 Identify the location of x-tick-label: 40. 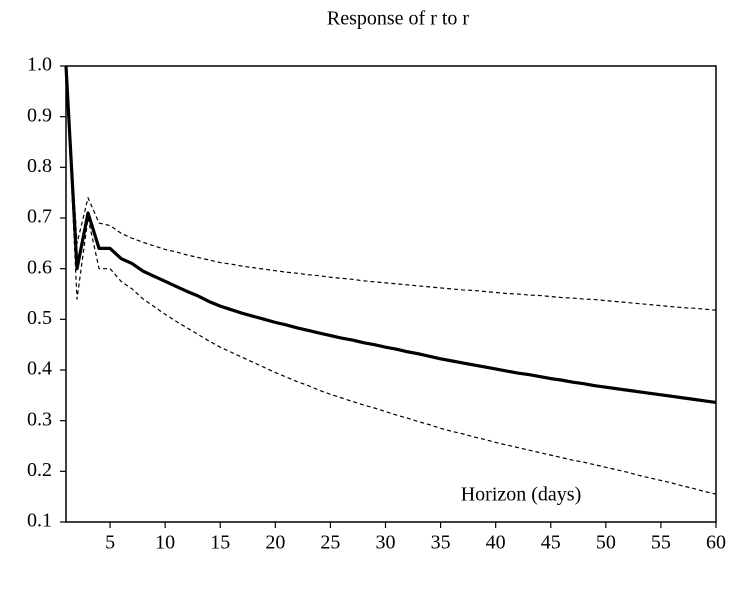
(496, 543).